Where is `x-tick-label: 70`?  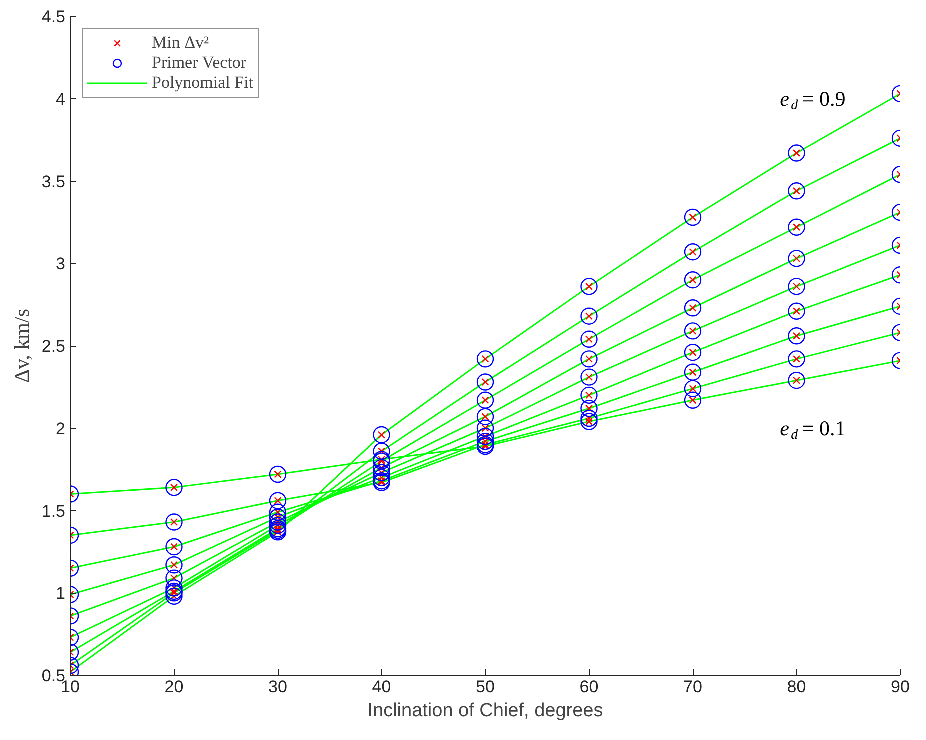 x-tick-label: 70 is located at coordinates (693, 687).